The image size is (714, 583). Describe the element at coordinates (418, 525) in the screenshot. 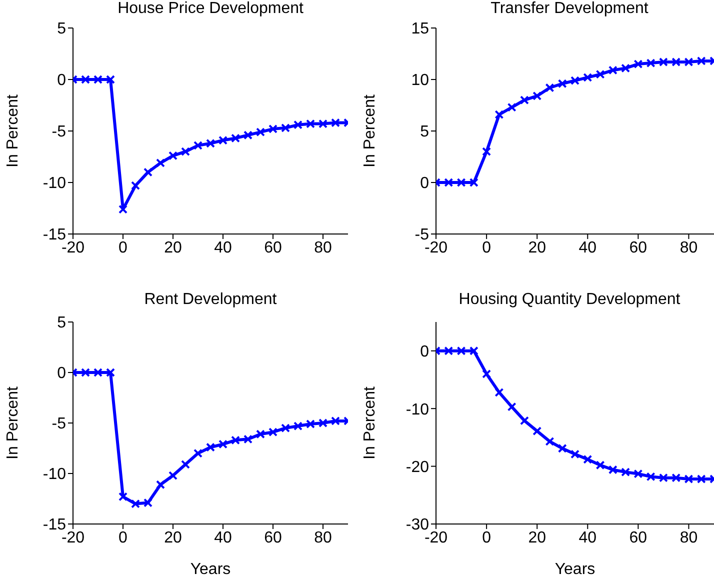

I see `y-tick-label: -30` at that location.